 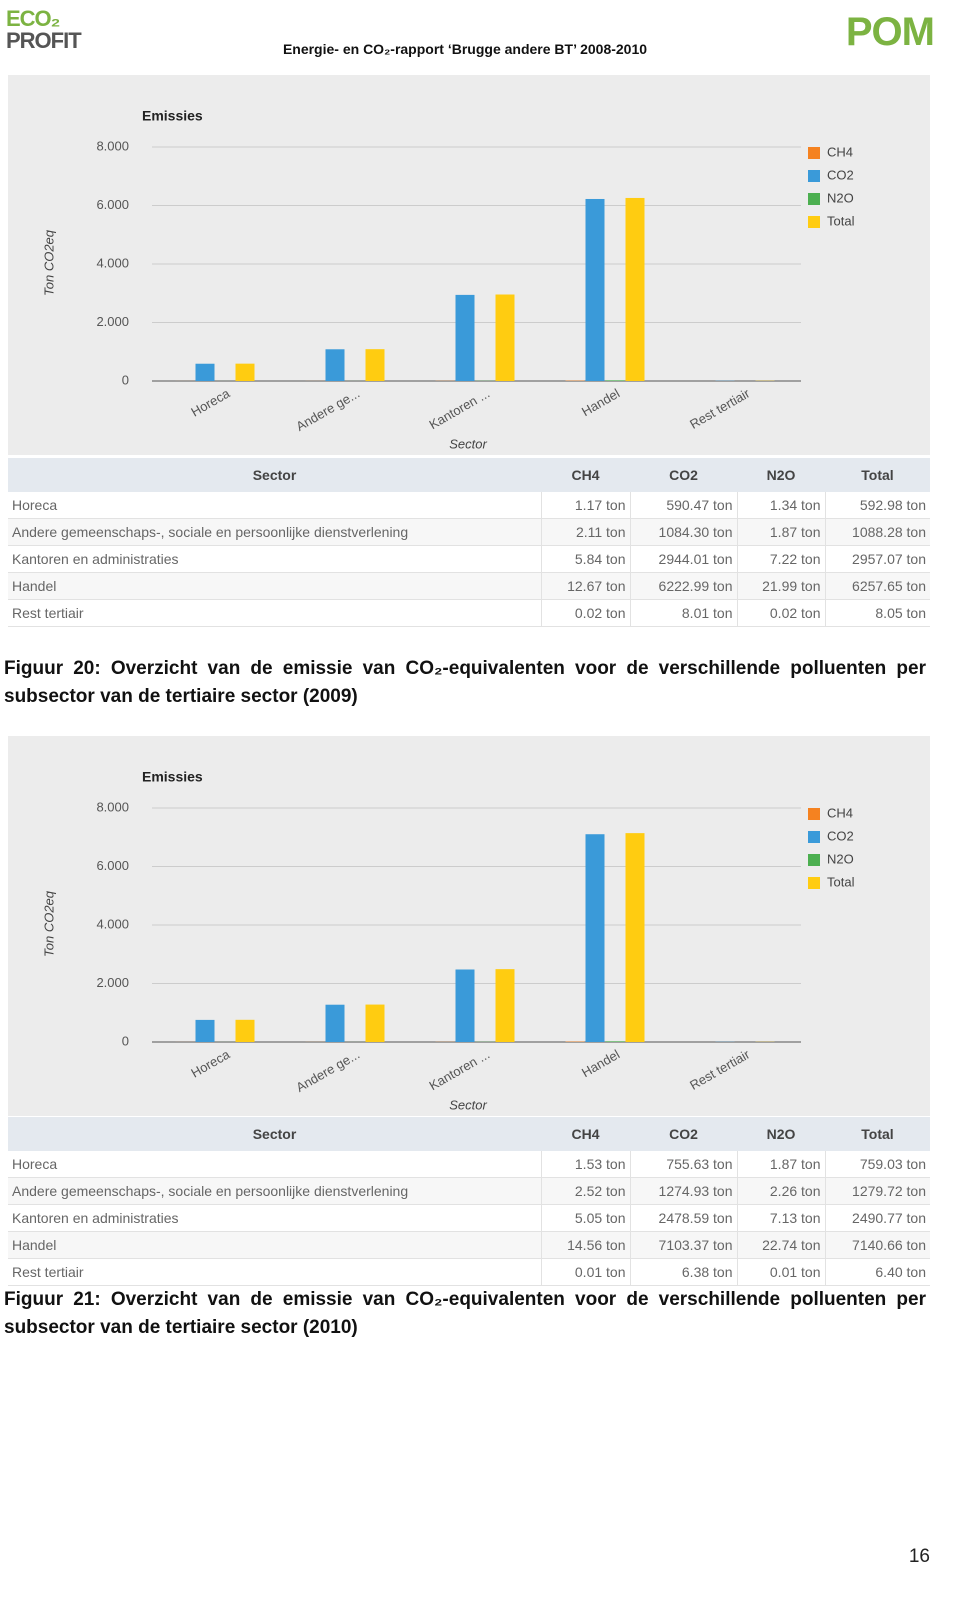 What do you see at coordinates (780, 1245) in the screenshot?
I see `numeric-cell: 22.74 ton` at bounding box center [780, 1245].